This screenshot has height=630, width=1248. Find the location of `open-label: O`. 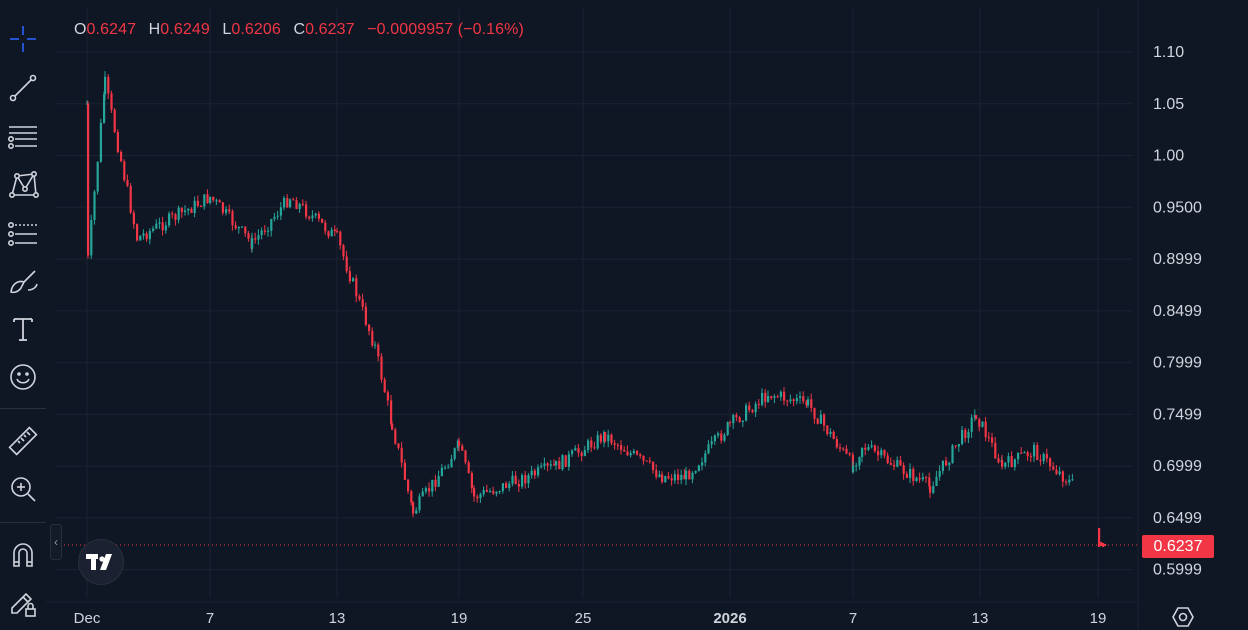

open-label: O is located at coordinates (80, 29).